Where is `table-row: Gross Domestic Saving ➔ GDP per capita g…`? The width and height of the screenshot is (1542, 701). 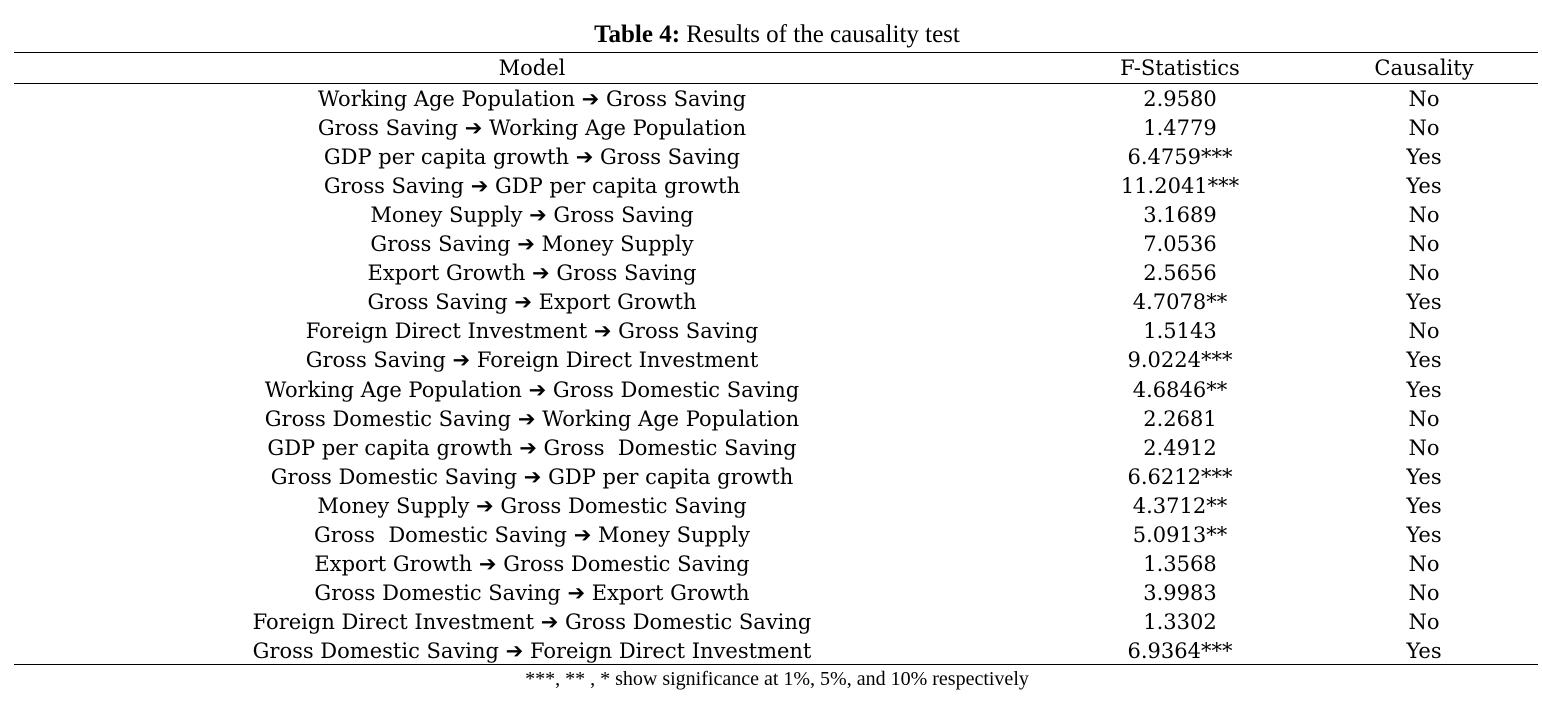
table-row: Gross Domestic Saving ➔ GDP per capita g… is located at coordinates (776, 477).